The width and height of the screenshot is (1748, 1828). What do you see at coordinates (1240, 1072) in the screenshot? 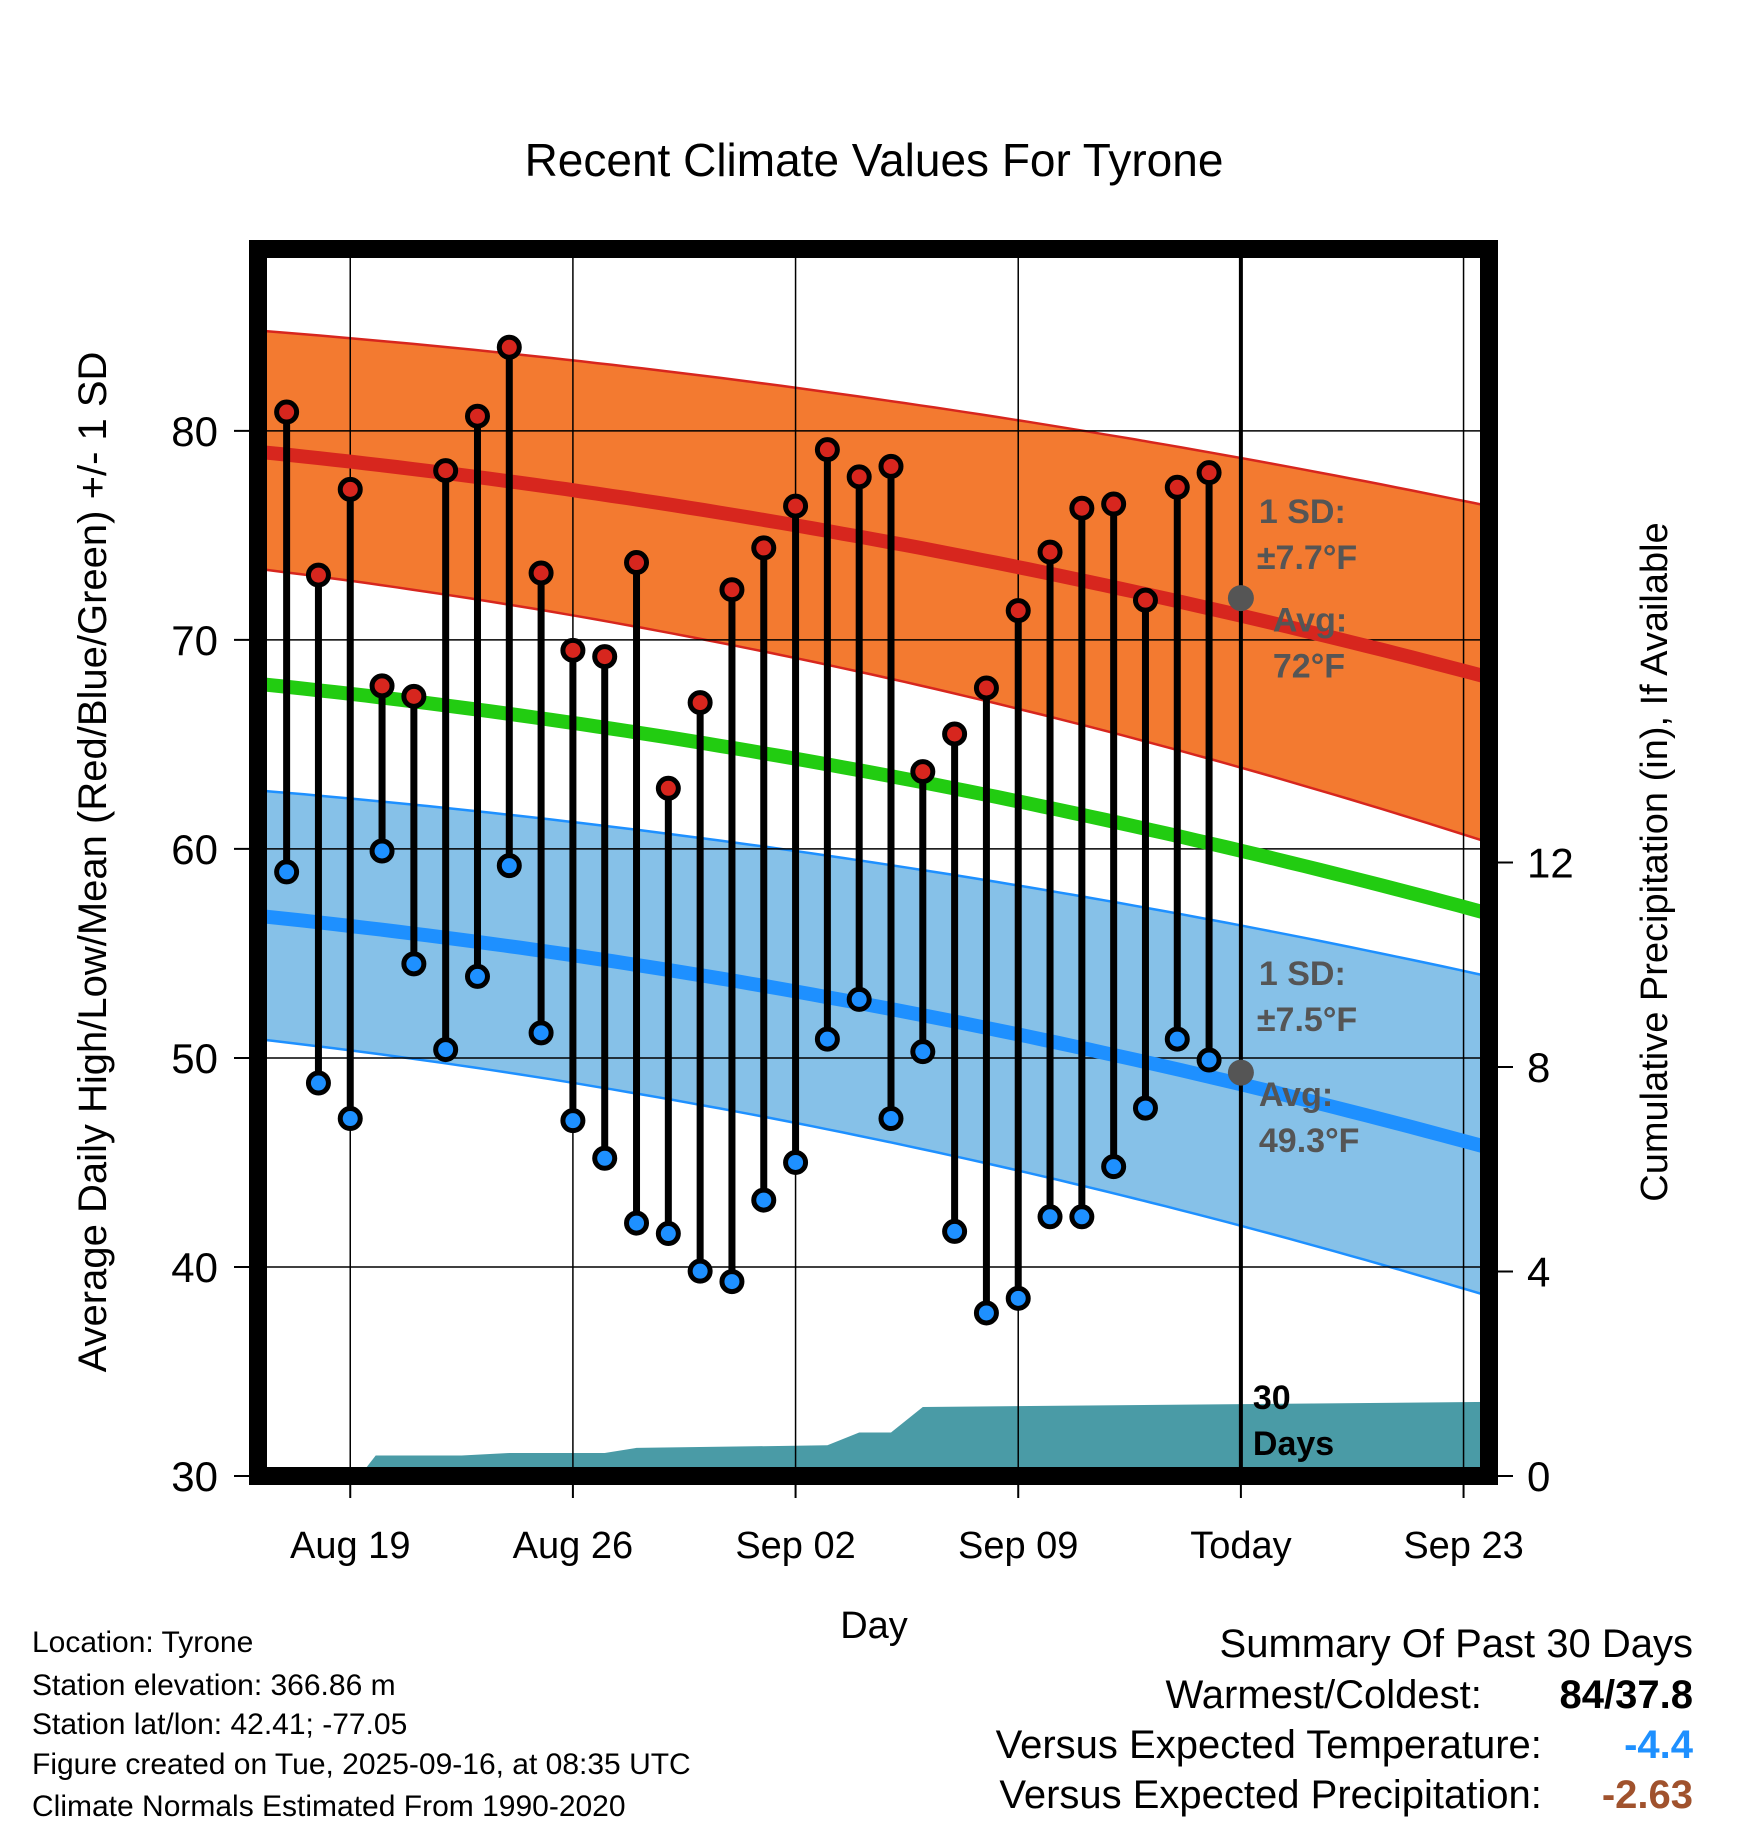
I see `today-low-avg-marker` at bounding box center [1240, 1072].